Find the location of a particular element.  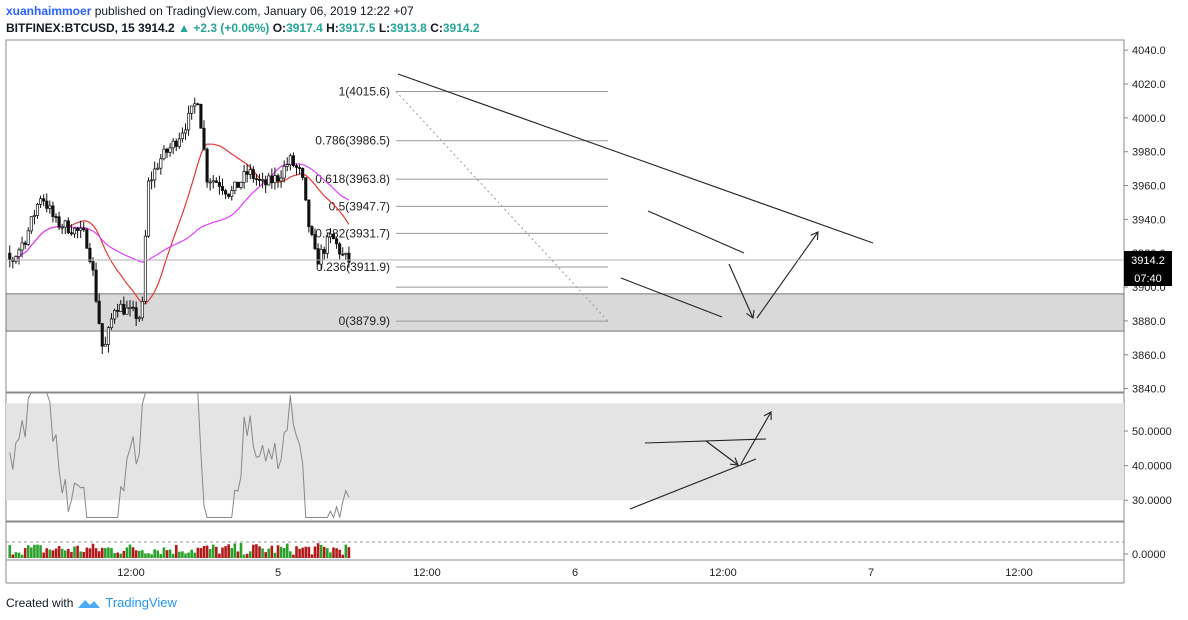

osc-tick-label: 50.0000 is located at coordinates (1152, 432).